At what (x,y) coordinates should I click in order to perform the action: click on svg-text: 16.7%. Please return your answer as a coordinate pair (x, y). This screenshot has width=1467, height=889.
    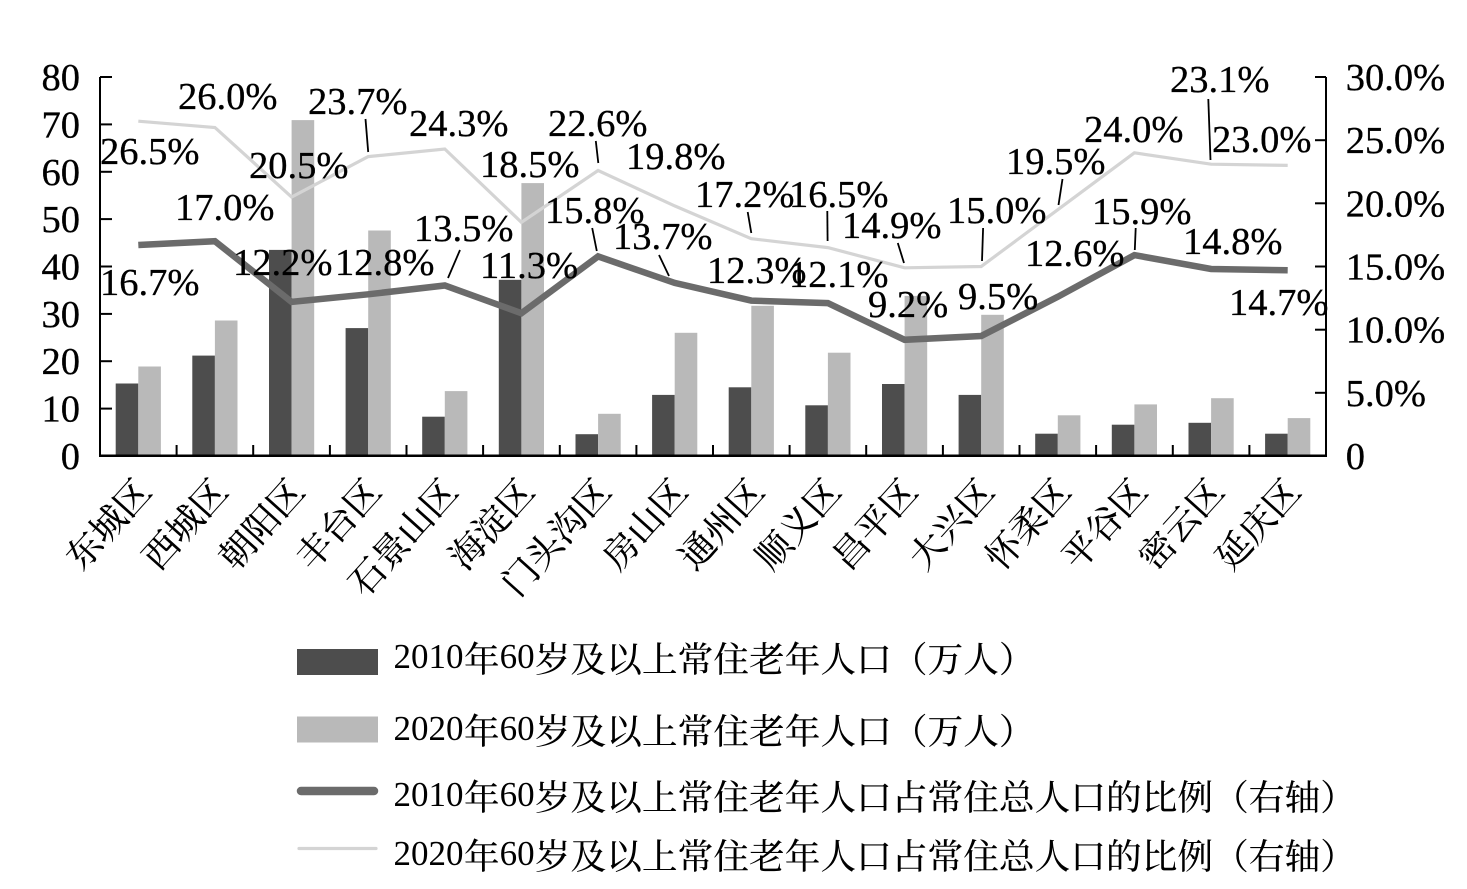
    Looking at the image, I should click on (149, 283).